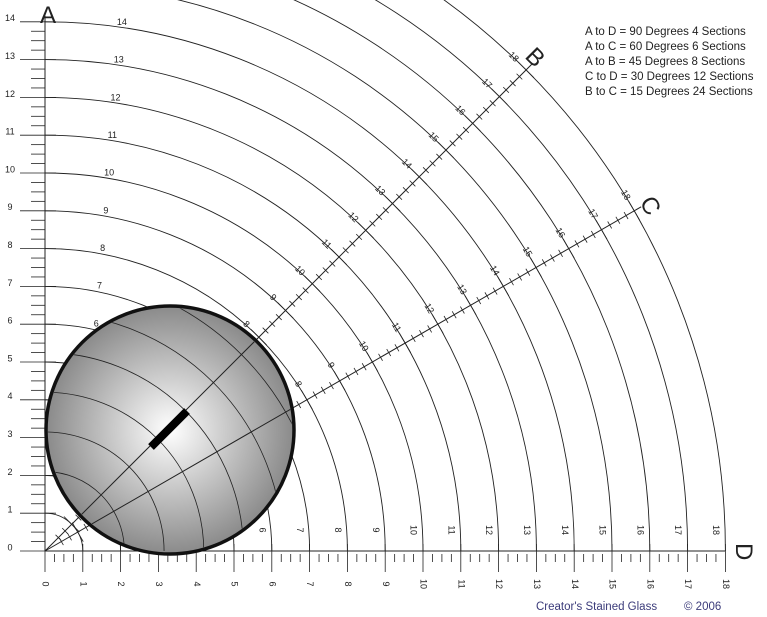 This screenshot has width=767, height=617. Describe the element at coordinates (376, 529) in the screenshot. I see `arc-end-label: 9` at that location.